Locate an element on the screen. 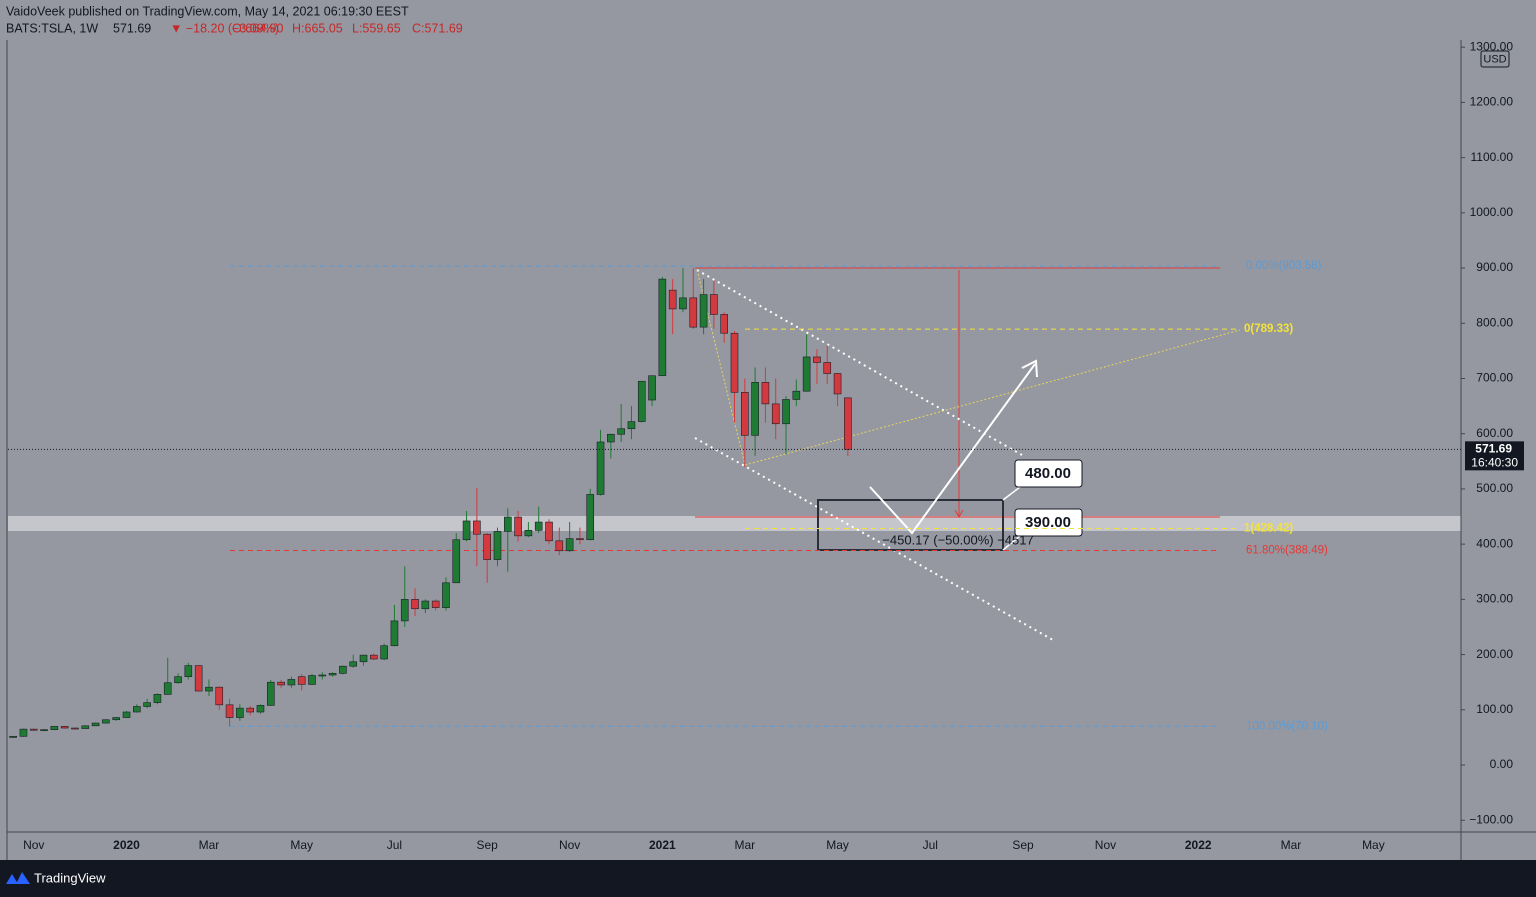 The image size is (1536, 897). countdown: 16:40:30 is located at coordinates (1494, 463).